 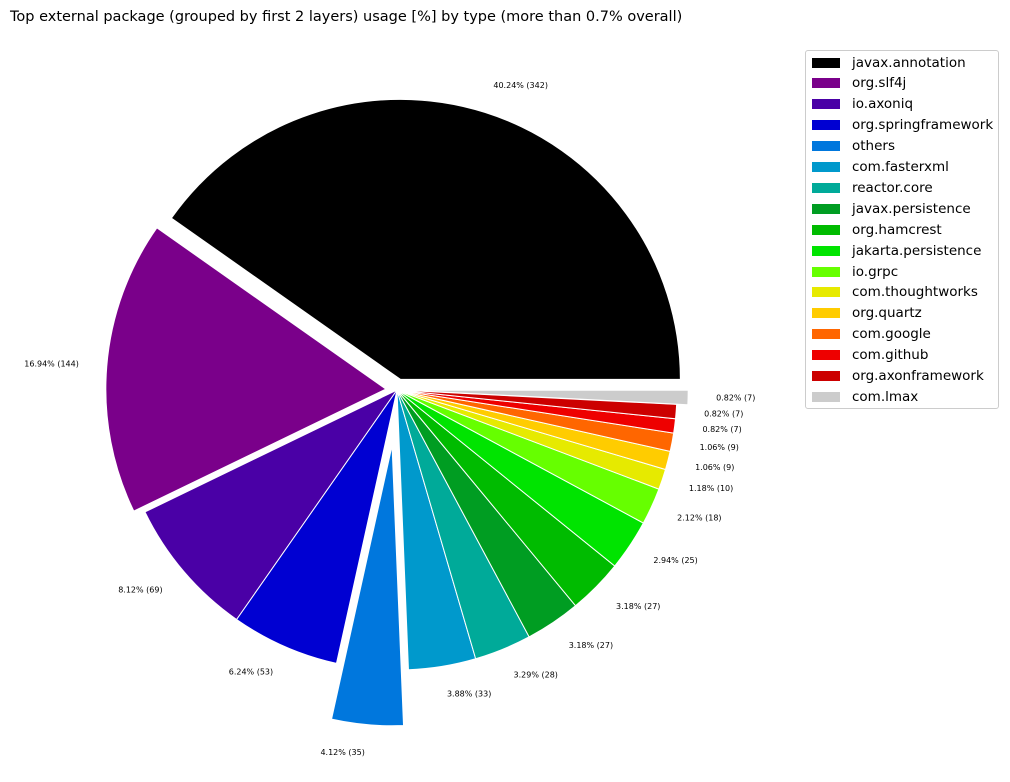 What do you see at coordinates (883, 104) in the screenshot?
I see `legend-label: io.axoniq` at bounding box center [883, 104].